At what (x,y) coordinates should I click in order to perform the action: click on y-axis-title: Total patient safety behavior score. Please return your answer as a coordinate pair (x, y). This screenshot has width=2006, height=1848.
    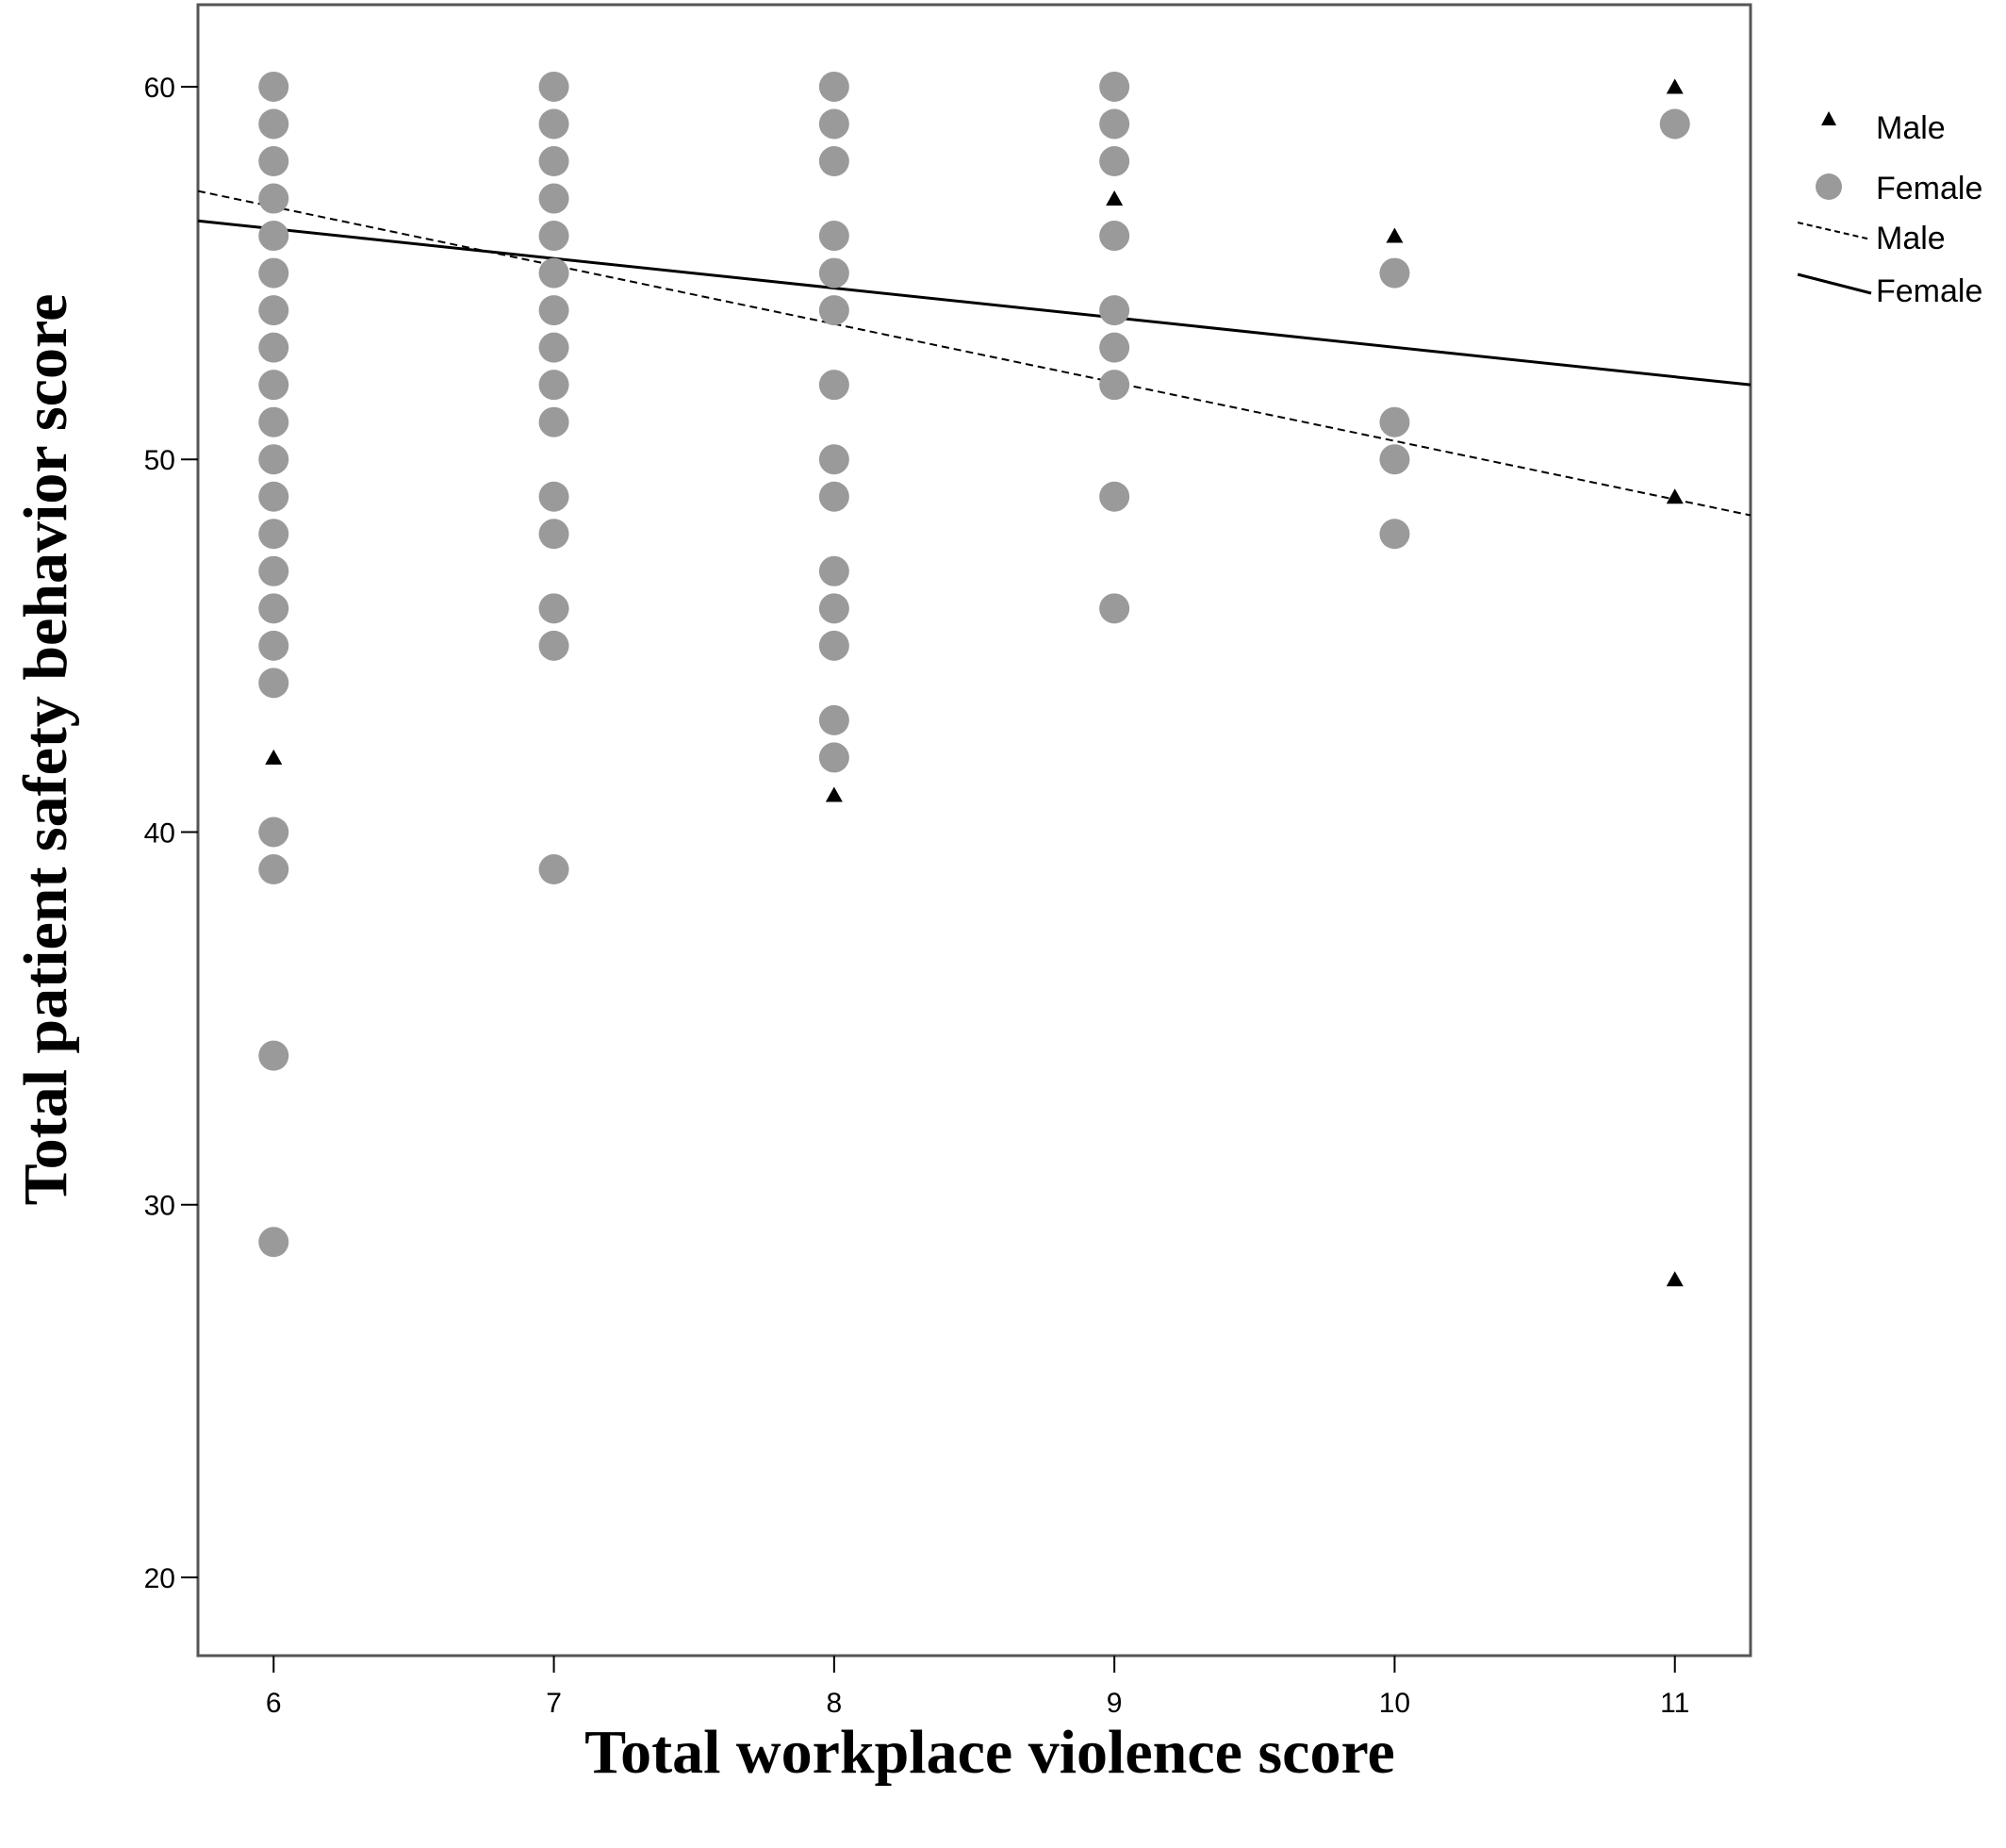
    Looking at the image, I should click on (46, 750).